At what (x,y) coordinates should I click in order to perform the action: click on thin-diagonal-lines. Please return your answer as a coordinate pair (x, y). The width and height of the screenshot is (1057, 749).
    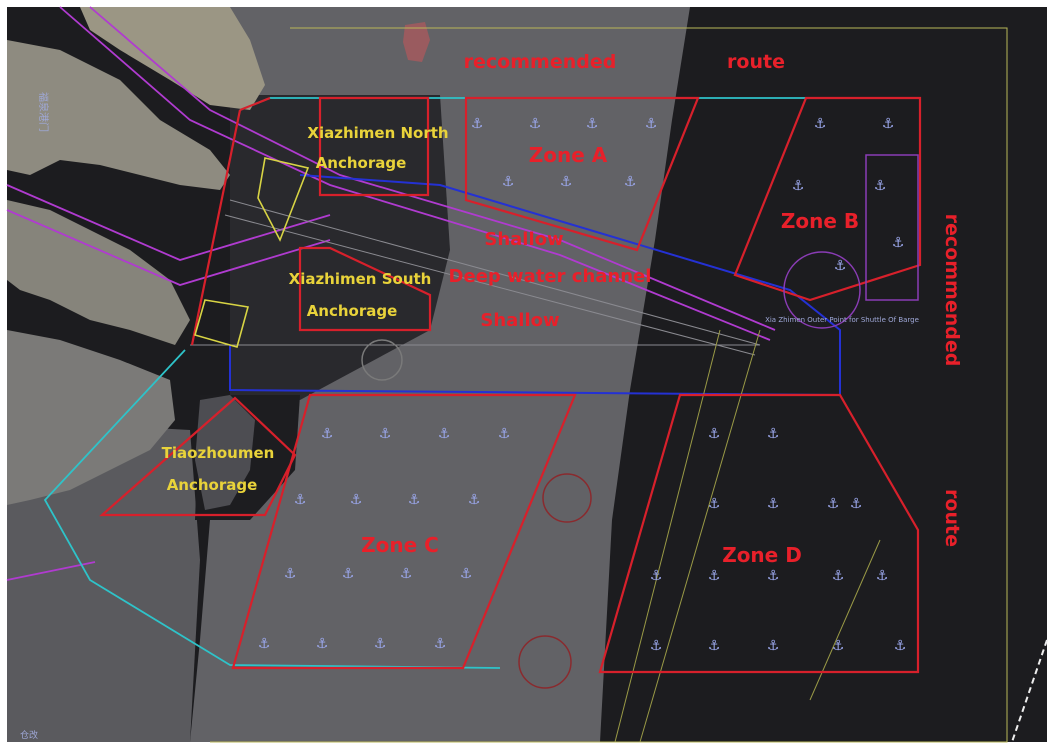
    Looking at the image, I should click on (747, 536).